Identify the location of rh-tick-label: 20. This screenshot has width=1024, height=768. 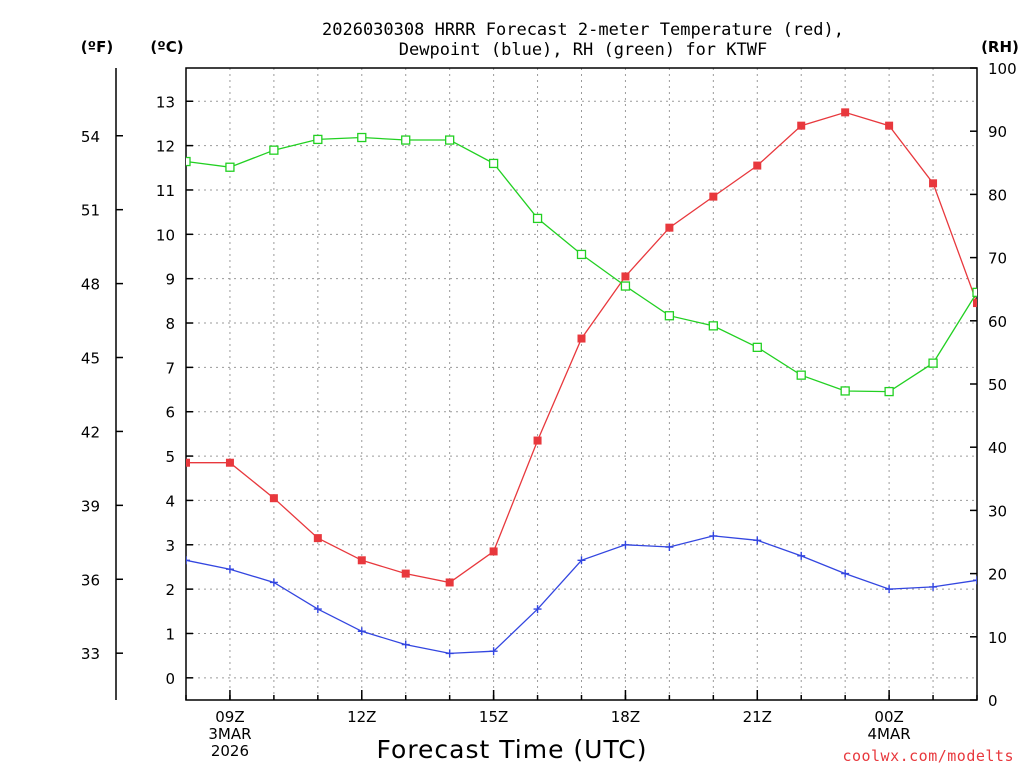
(997, 575).